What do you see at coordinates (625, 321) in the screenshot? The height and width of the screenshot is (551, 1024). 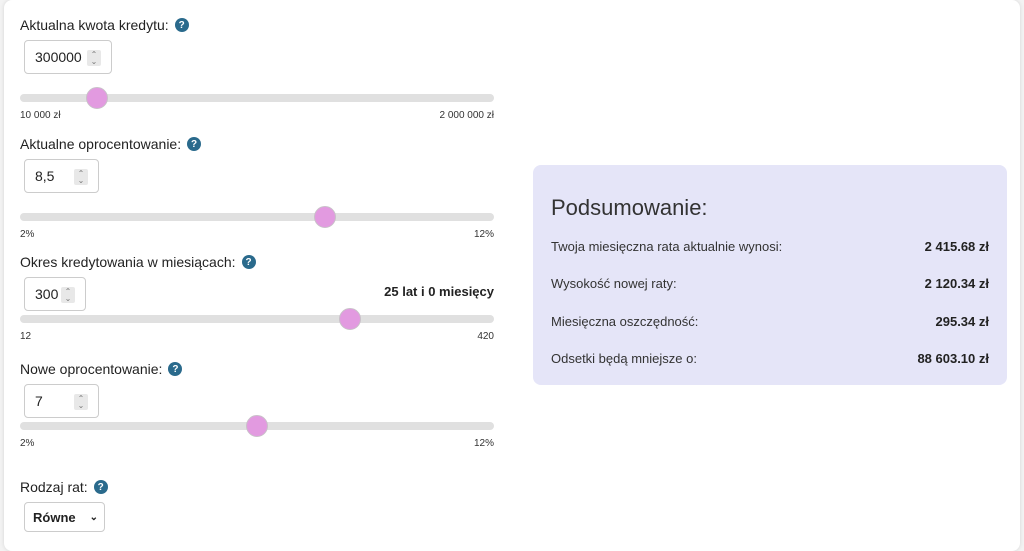 I see `row-label: Miesięczna oszczędność:` at bounding box center [625, 321].